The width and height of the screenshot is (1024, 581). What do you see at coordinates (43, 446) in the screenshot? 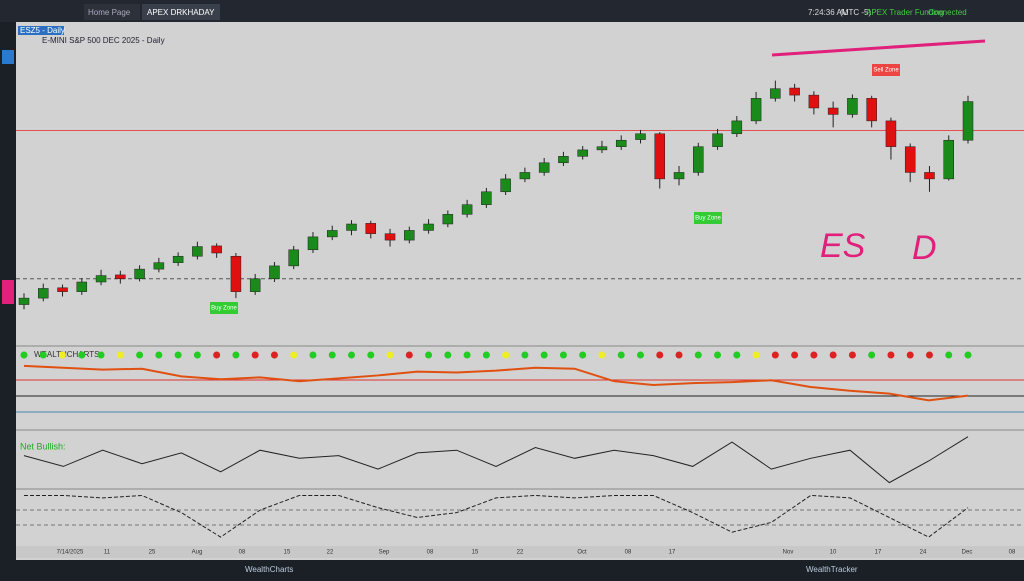
I see `panel-label: Net Bullish:` at bounding box center [43, 446].